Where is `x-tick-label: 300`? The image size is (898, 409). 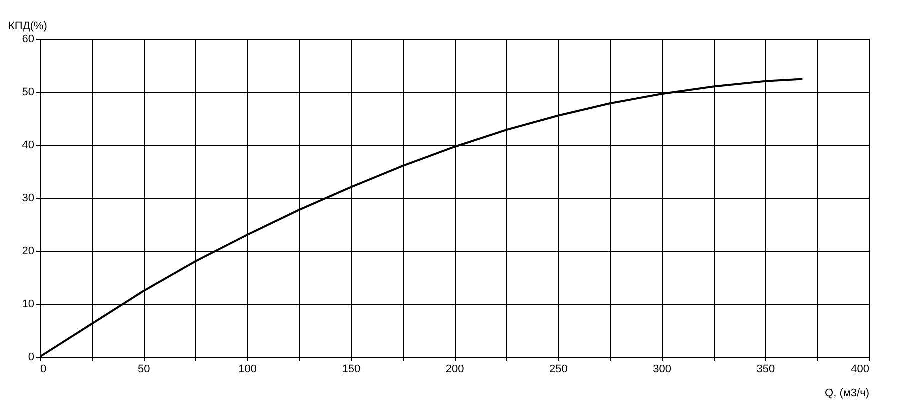 x-tick-label: 300 is located at coordinates (662, 370).